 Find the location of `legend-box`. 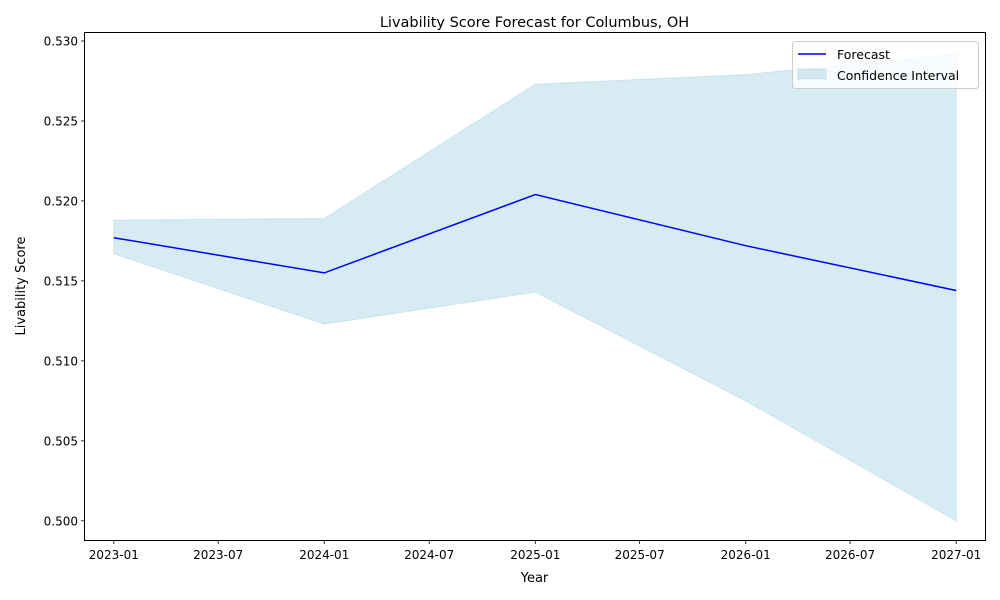

legend-box is located at coordinates (885, 65).